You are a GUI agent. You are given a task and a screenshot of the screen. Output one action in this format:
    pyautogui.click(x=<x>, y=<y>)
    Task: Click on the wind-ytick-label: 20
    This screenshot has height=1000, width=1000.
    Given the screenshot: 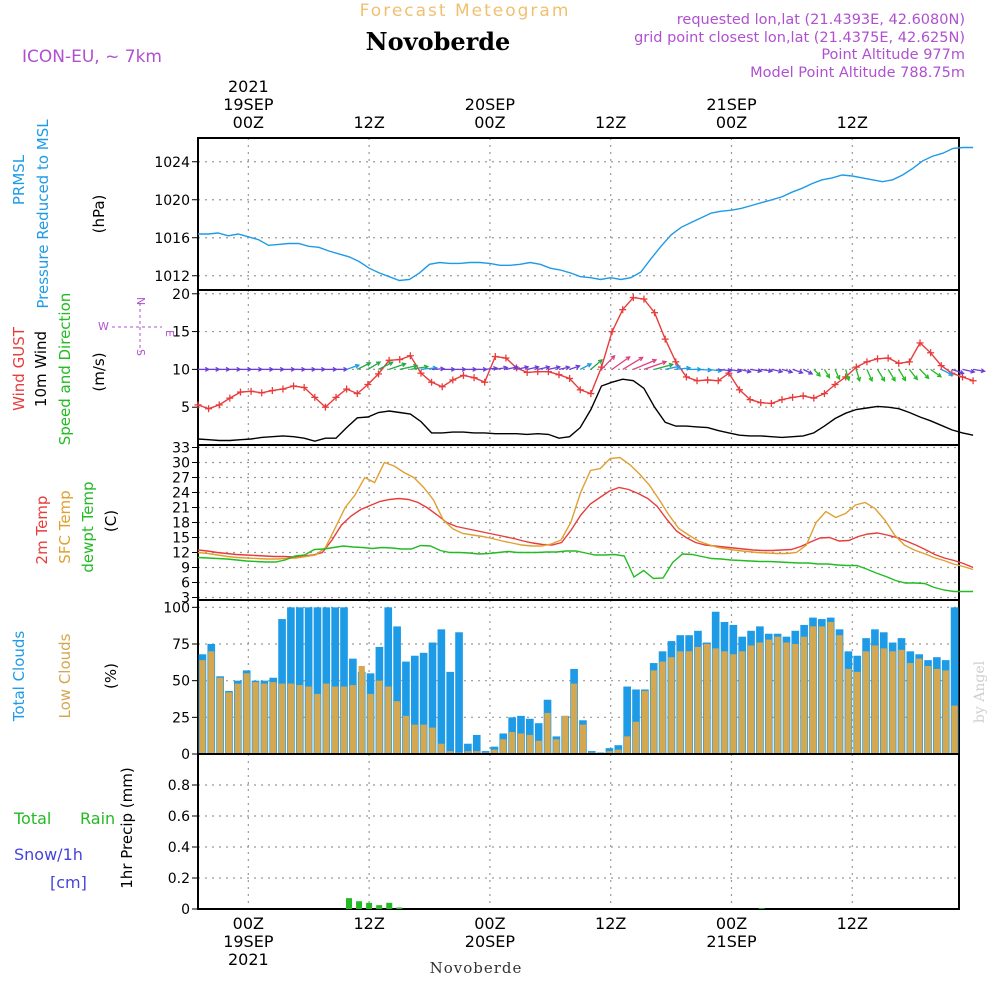 What is the action you would take?
    pyautogui.click(x=181, y=295)
    